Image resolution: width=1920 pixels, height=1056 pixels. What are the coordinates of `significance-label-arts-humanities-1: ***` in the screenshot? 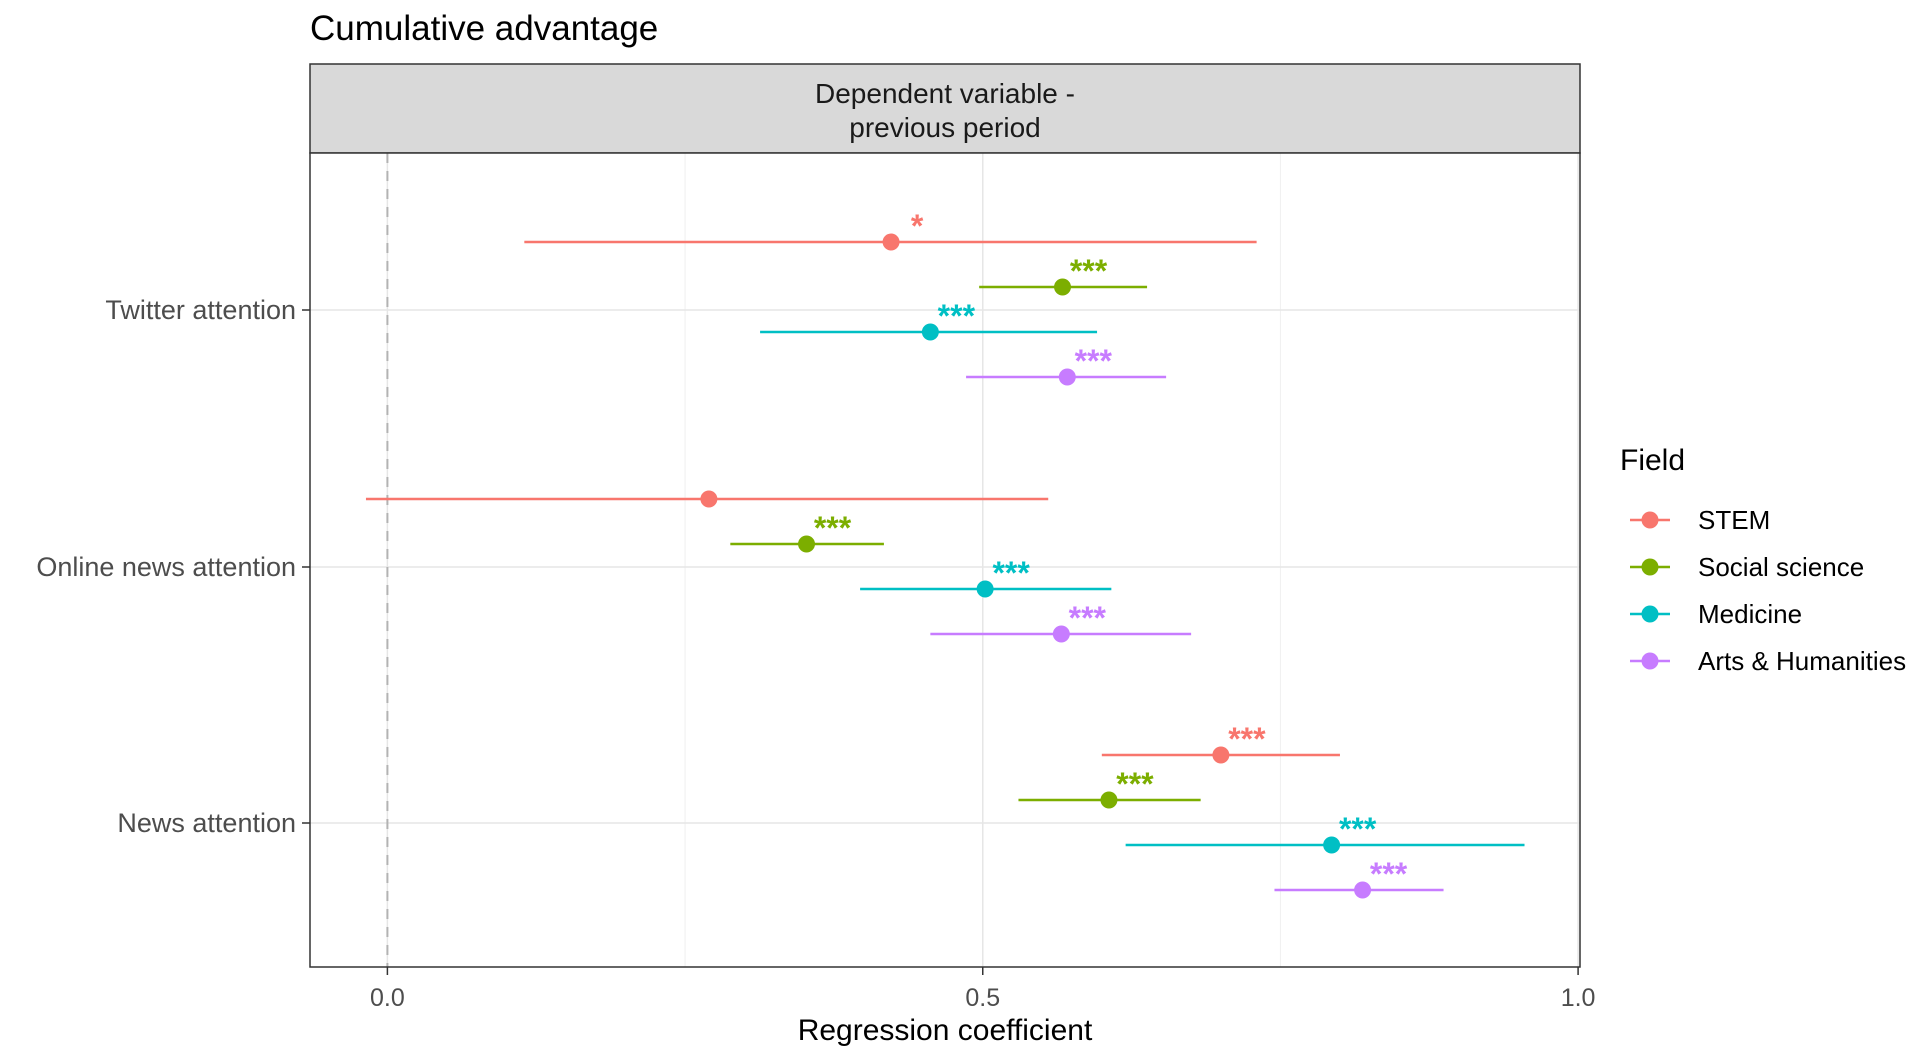 It's located at (1088, 618).